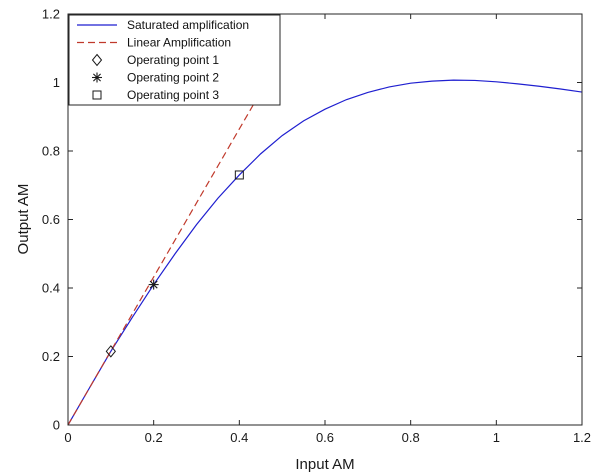 The image size is (609, 475). What do you see at coordinates (51, 288) in the screenshot?
I see `y-tick-label: 0.4` at bounding box center [51, 288].